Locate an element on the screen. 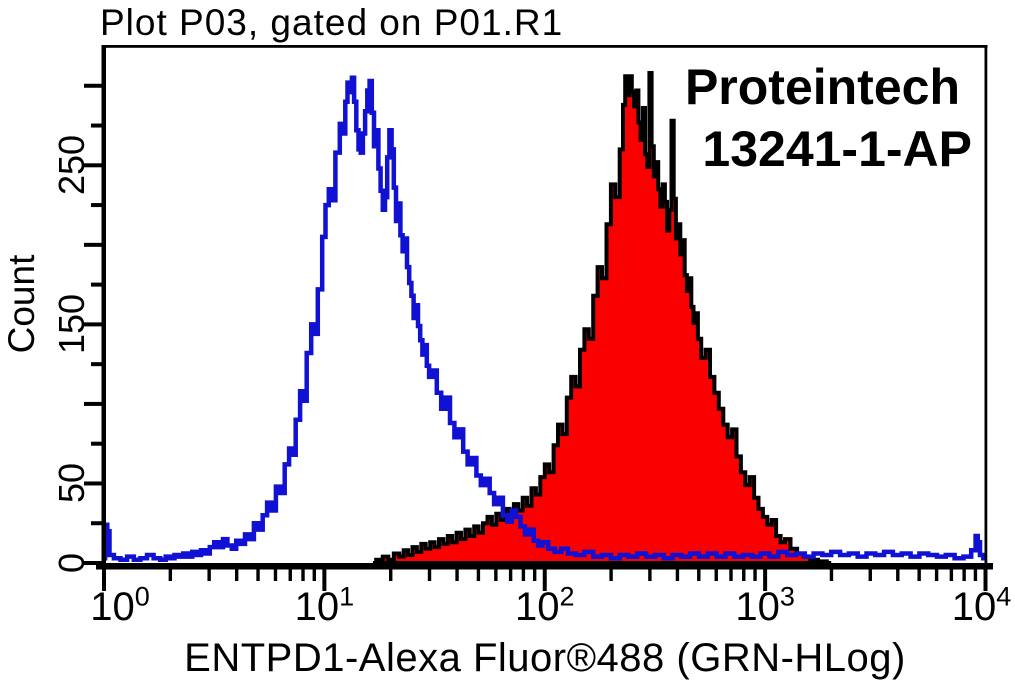  x-tick-label: 10¹ is located at coordinates (324, 605).